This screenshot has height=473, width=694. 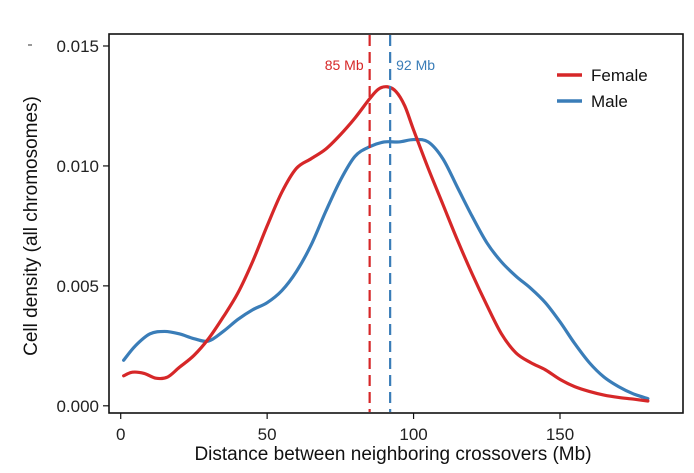 What do you see at coordinates (77, 406) in the screenshot?
I see `y-tick-label: 0.000` at bounding box center [77, 406].